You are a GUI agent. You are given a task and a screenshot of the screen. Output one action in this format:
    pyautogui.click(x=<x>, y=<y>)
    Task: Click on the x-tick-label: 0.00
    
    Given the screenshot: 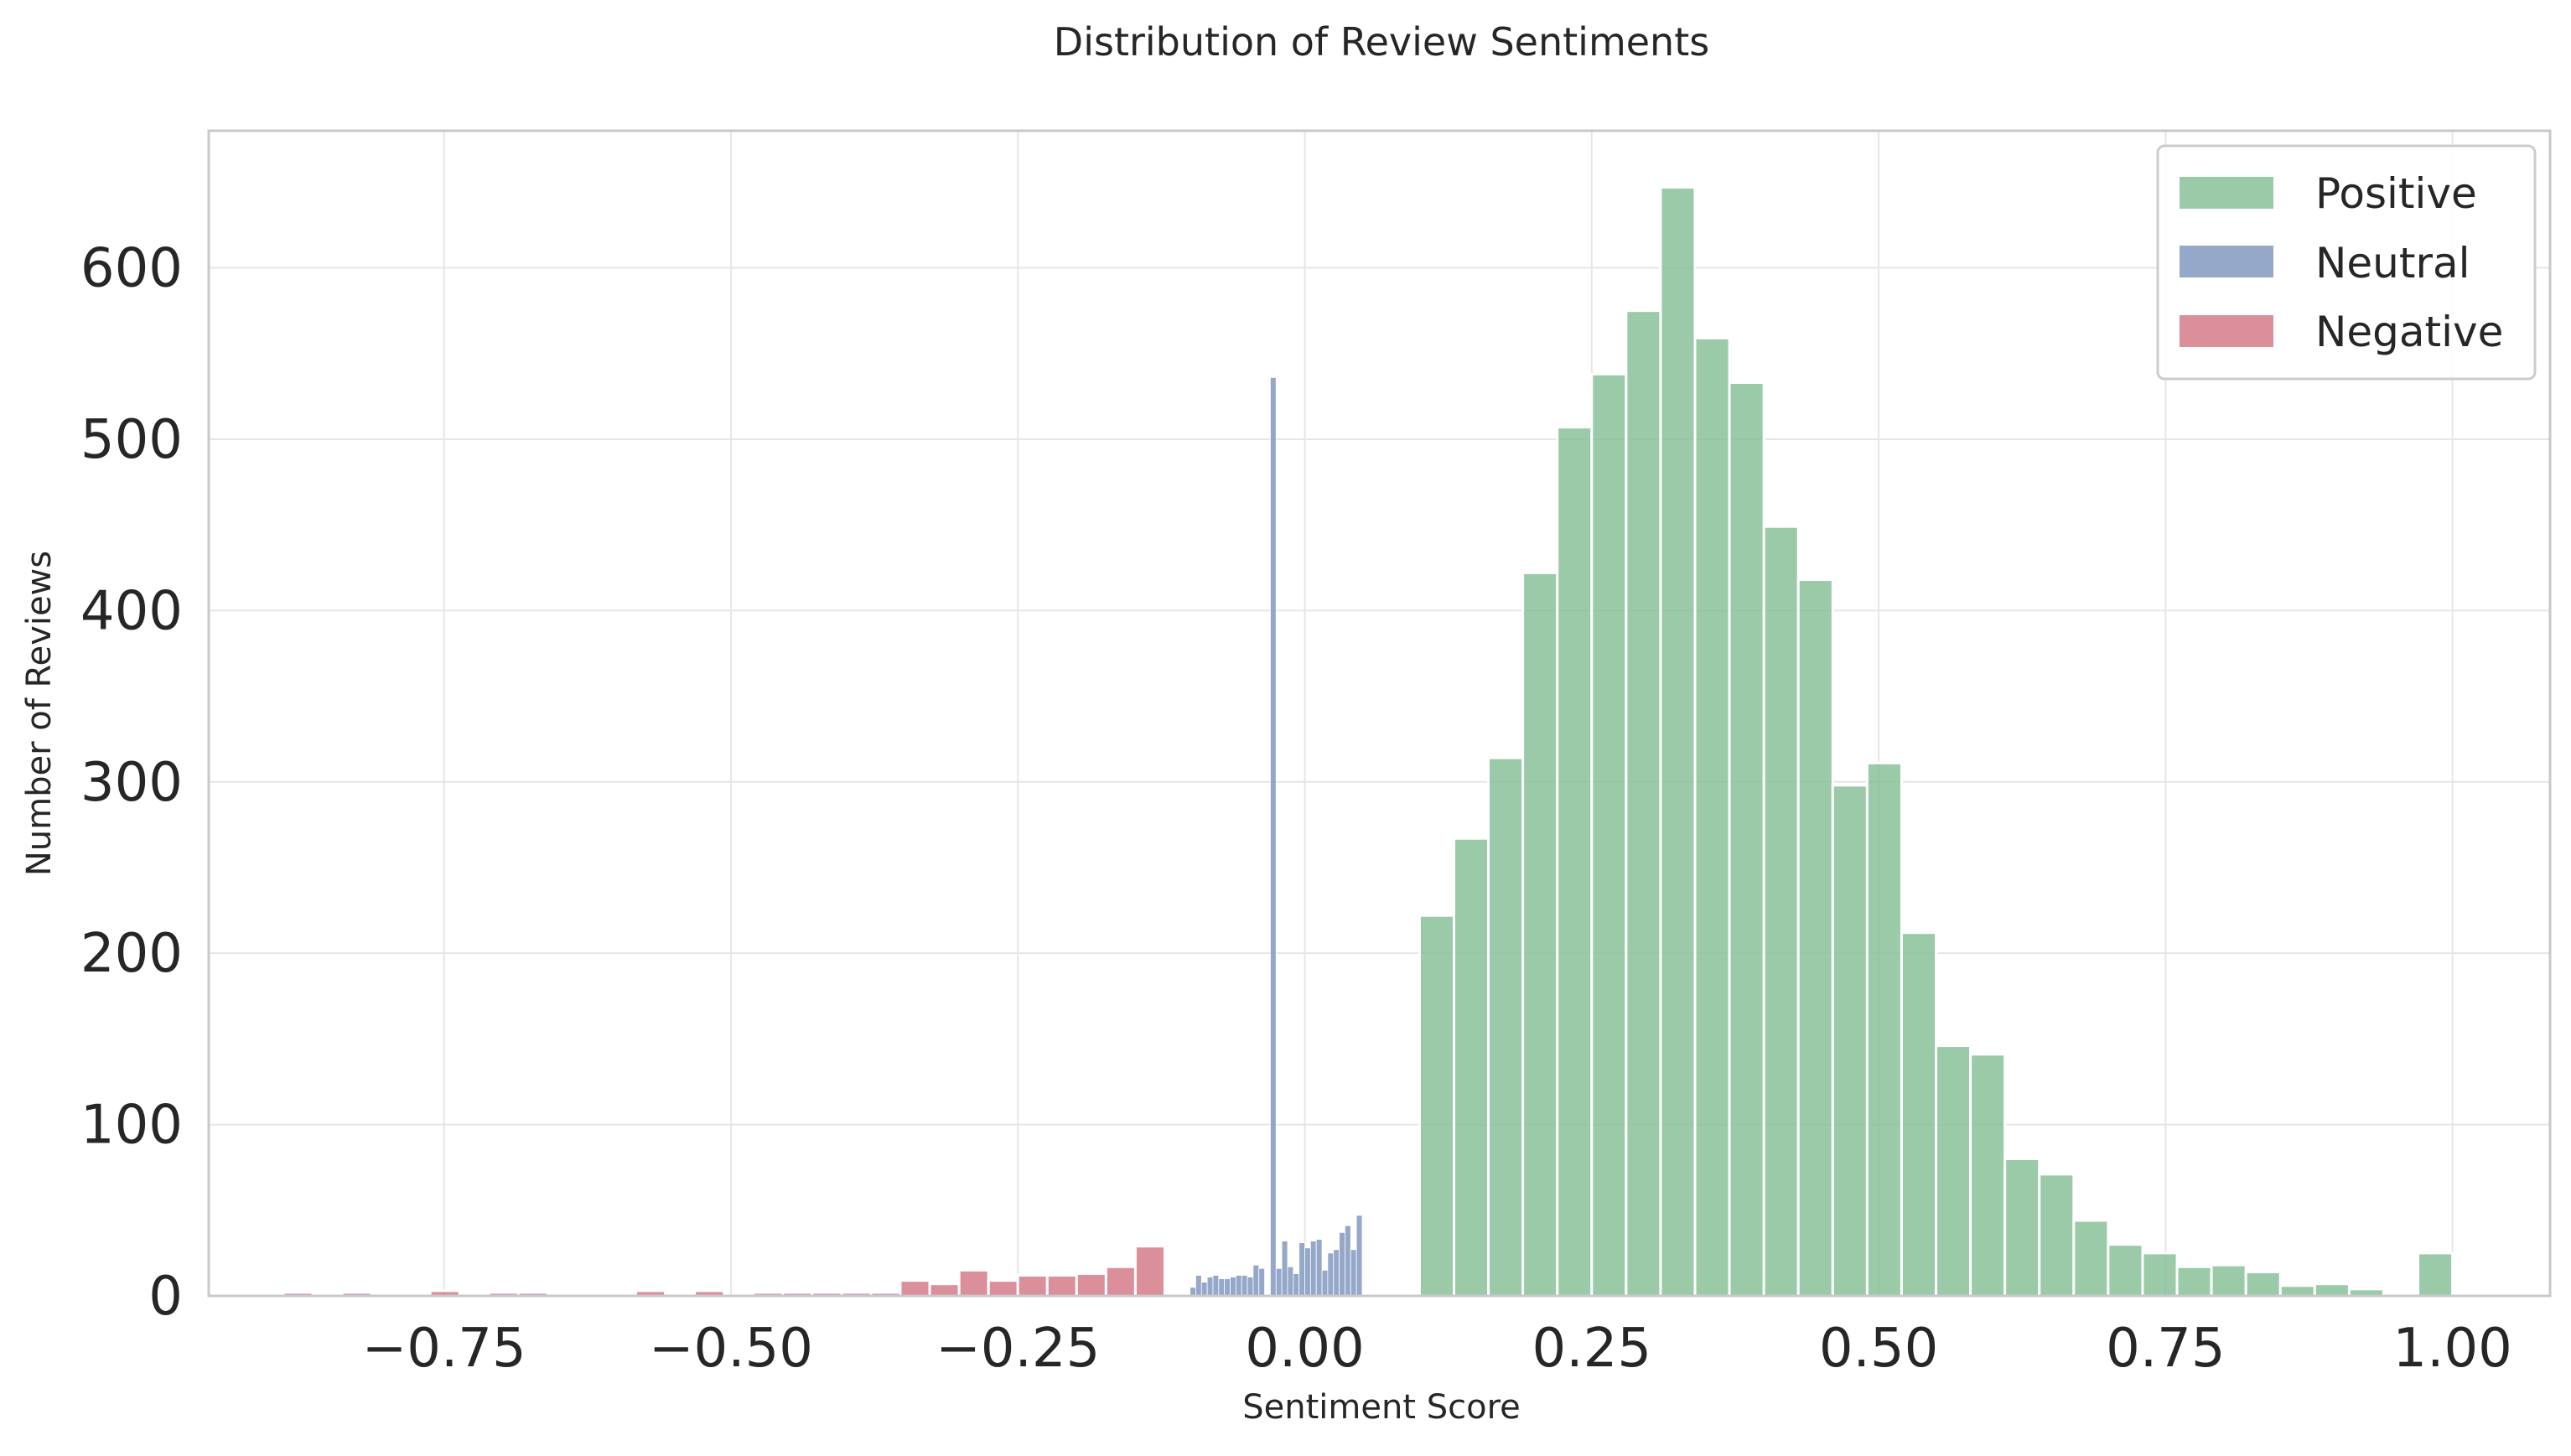 What is the action you would take?
    pyautogui.click(x=1305, y=1349)
    